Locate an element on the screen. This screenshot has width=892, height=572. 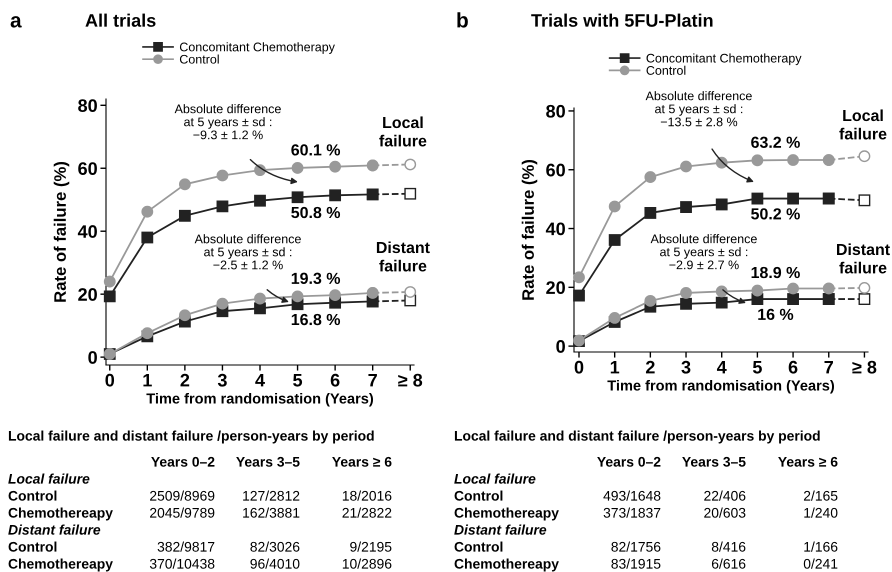
data-label: 16 % is located at coordinates (776, 314).